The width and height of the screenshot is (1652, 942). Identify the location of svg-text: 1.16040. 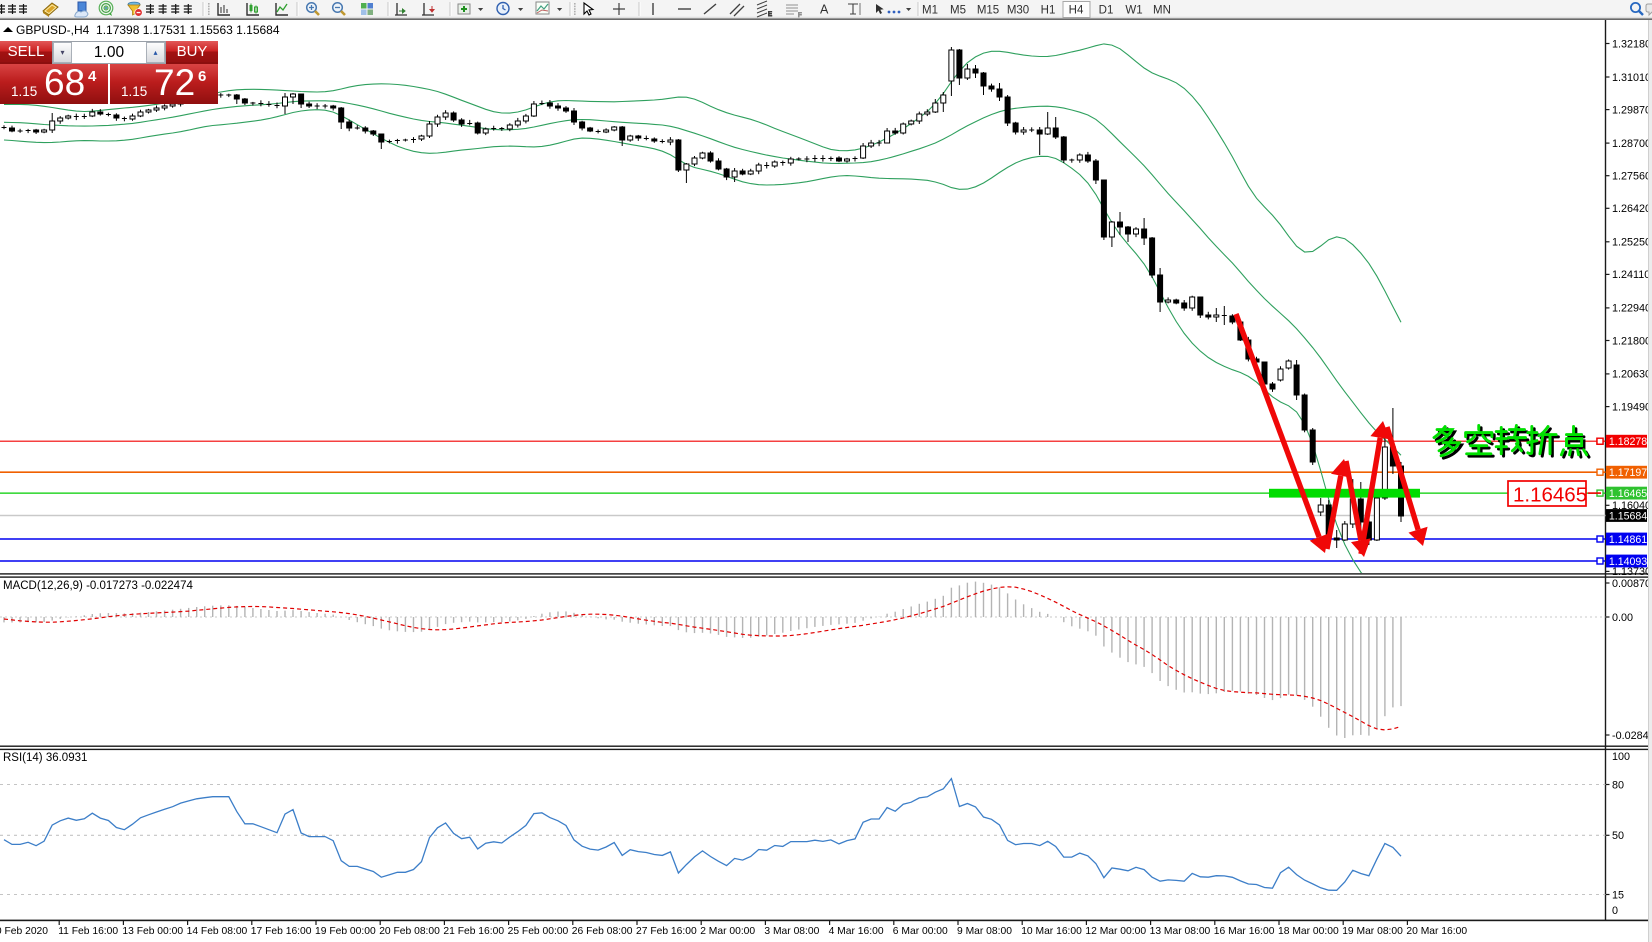
(1631, 506).